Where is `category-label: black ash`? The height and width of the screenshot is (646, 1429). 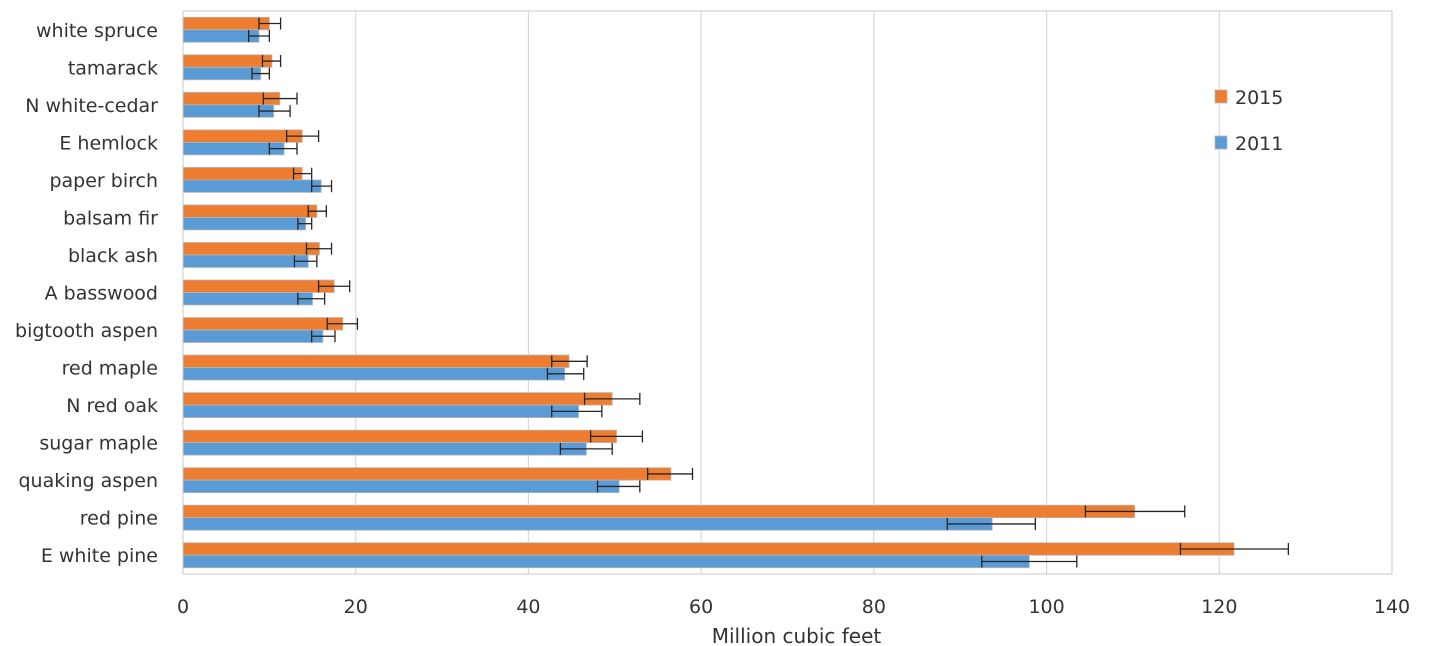 category-label: black ash is located at coordinates (113, 256).